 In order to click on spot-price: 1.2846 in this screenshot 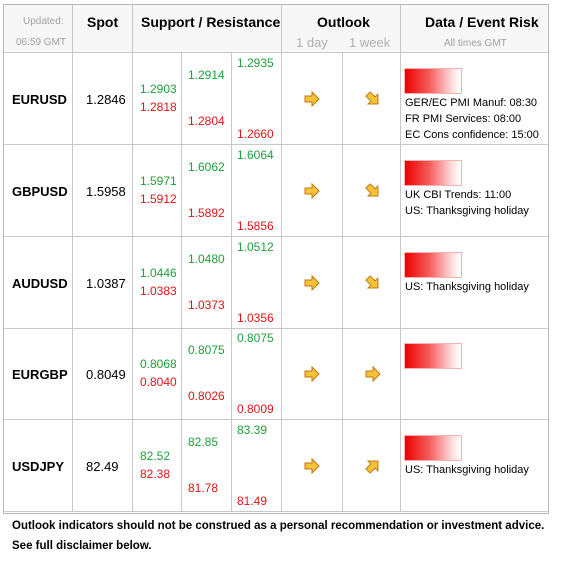, I will do `click(106, 99)`.